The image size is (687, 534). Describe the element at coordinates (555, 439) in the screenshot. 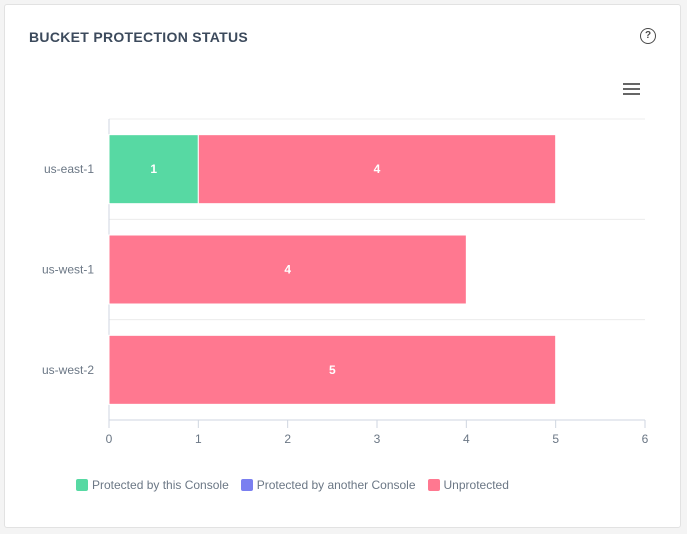

I see `x-tick-label: 5` at that location.